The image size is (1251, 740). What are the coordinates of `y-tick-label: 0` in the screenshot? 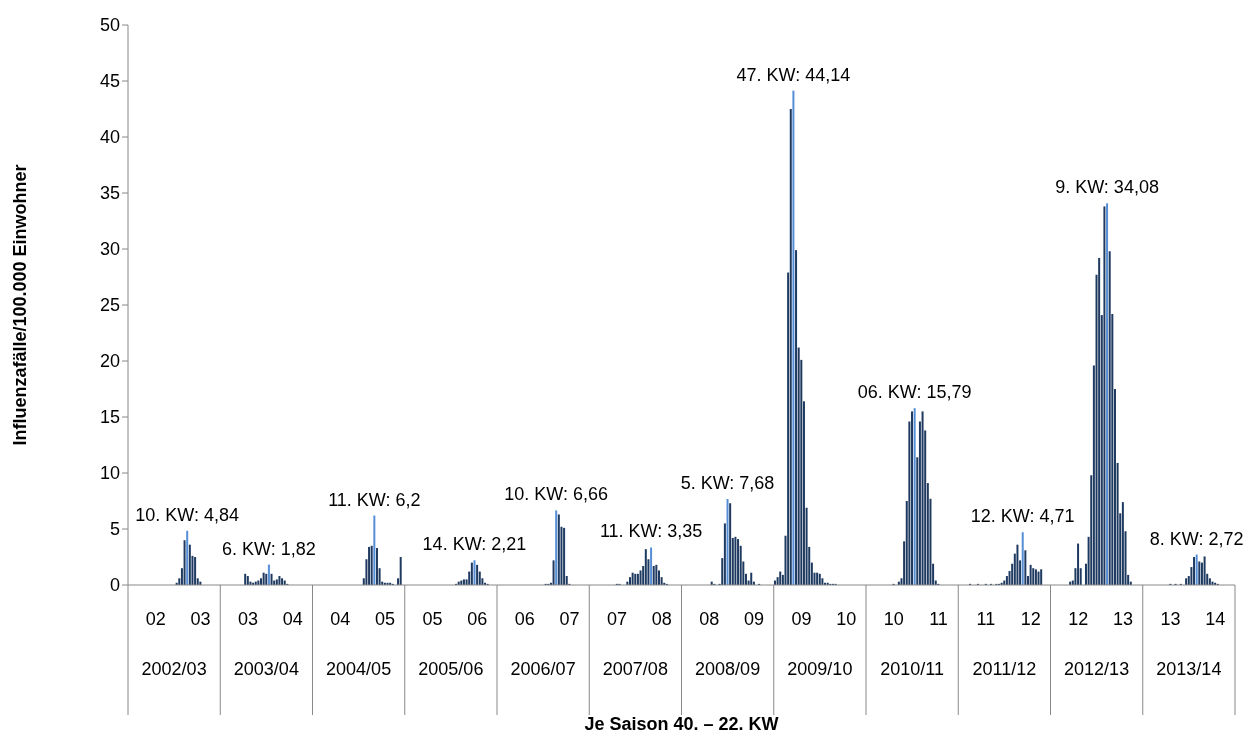 It's located at (114, 585).